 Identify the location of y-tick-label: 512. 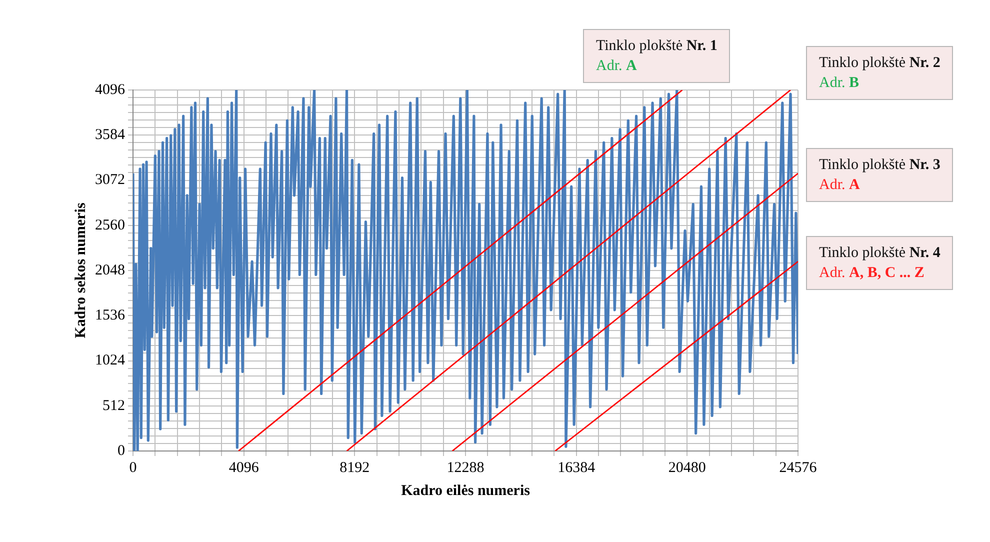
(113, 406).